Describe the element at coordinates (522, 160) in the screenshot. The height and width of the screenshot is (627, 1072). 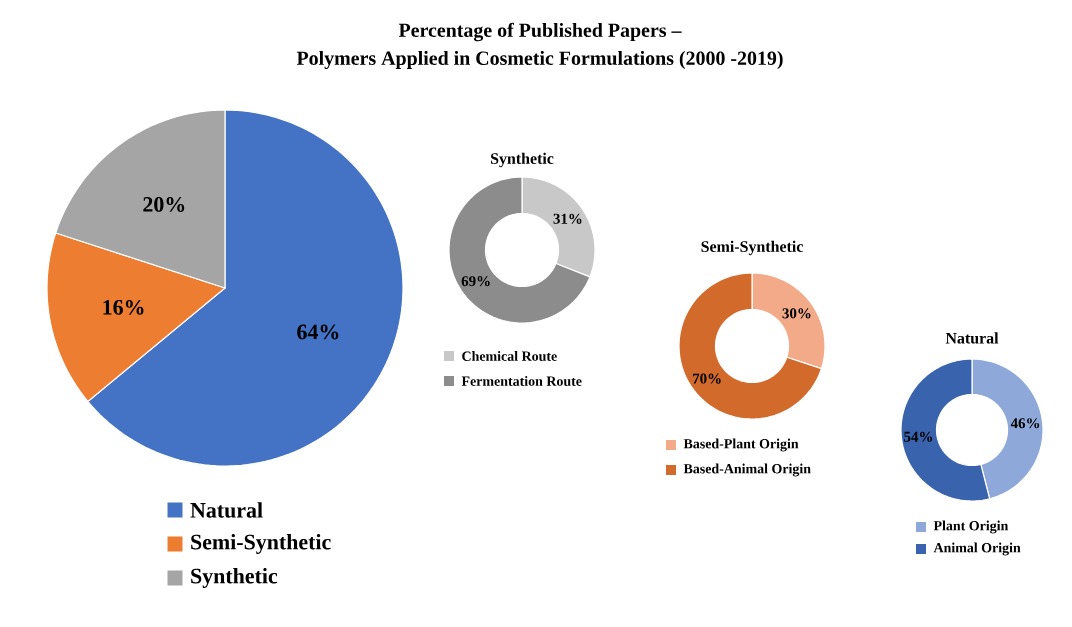
I see `chart-title: Synthetic` at that location.